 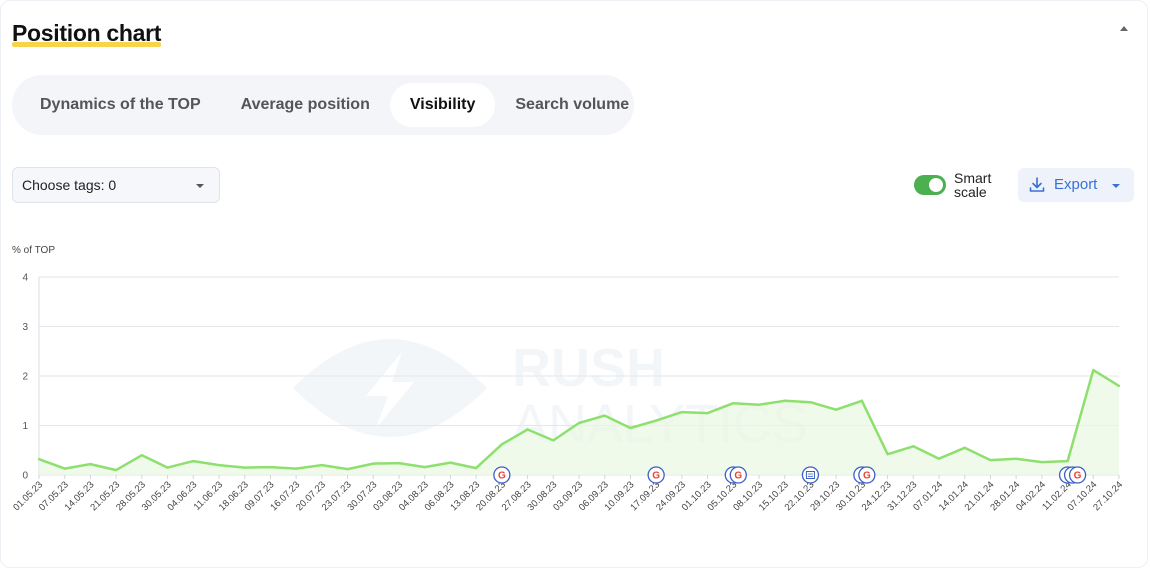 I want to click on export-button: Export, so click(x=1076, y=185).